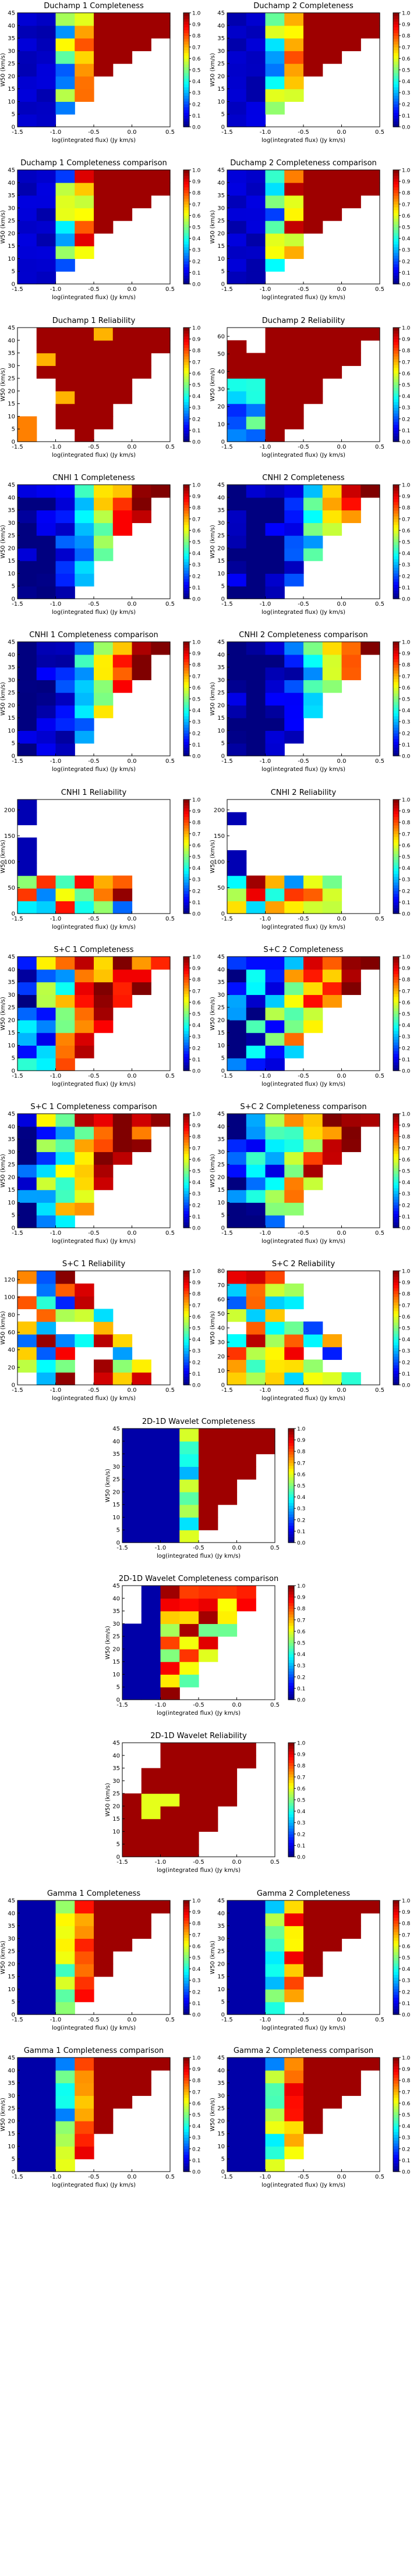  I want to click on x-tick-label: 0.5, so click(379, 132).